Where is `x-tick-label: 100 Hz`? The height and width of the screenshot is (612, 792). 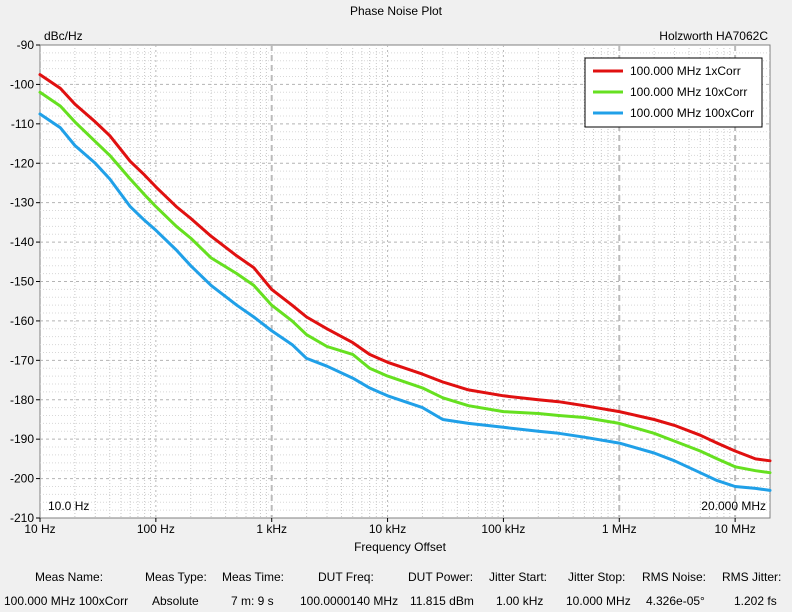 x-tick-label: 100 Hz is located at coordinates (156, 529).